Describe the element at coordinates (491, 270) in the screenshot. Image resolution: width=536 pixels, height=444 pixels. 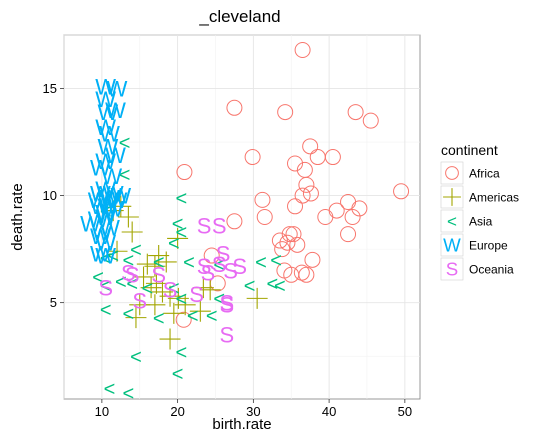
I see `legend-label-oceania: Oceania` at that location.